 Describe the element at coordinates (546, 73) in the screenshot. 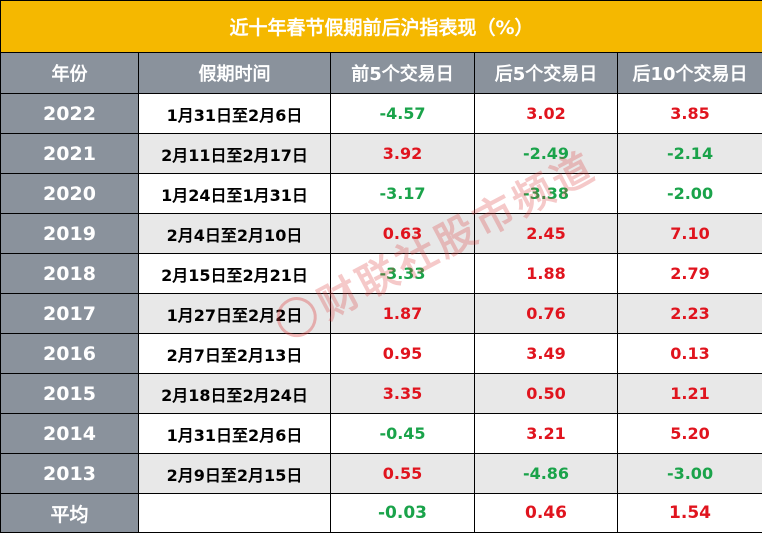

I see `header-post5: 后5个交易日` at that location.